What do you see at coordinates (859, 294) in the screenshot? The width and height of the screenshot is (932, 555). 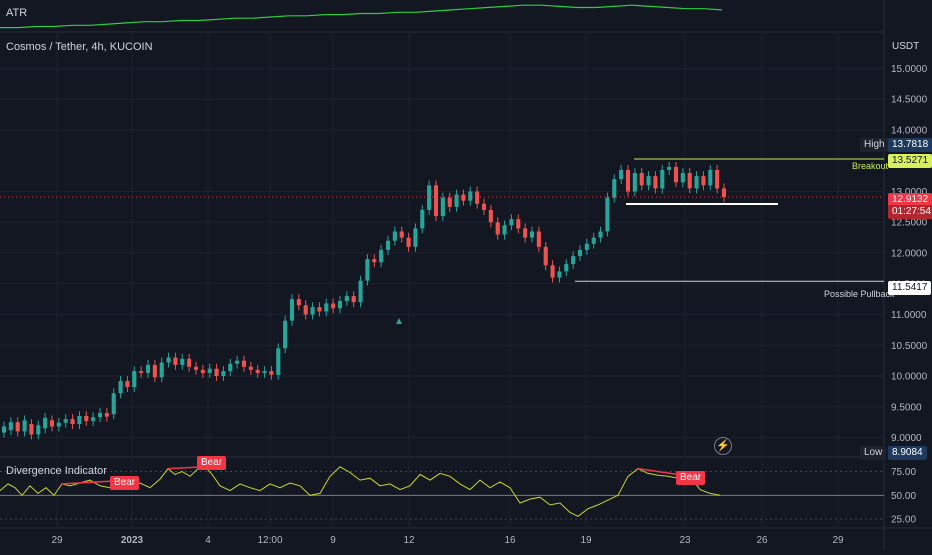 I see `pullback-label: Possible Pullback` at bounding box center [859, 294].